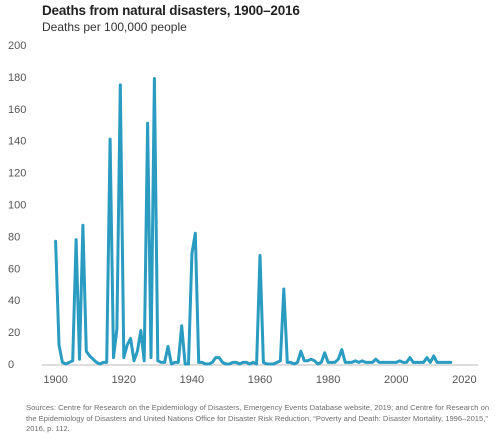  I want to click on y-tick-label: 80, so click(14, 237).